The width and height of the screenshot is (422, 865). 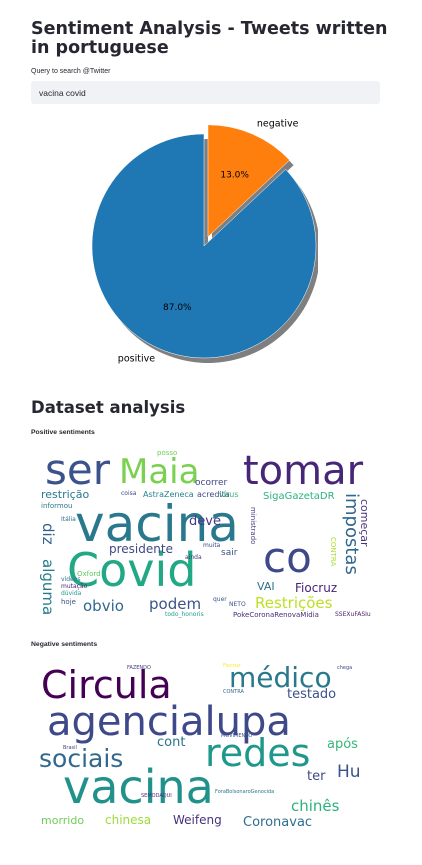 What do you see at coordinates (136, 359) in the screenshot?
I see `pie-category-label: positive` at bounding box center [136, 359].